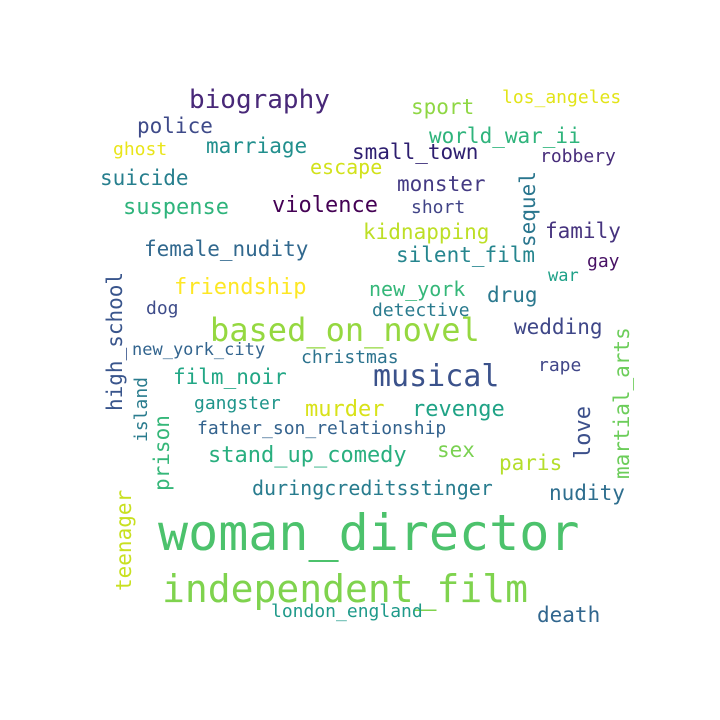 The height and width of the screenshot is (720, 720). Describe the element at coordinates (583, 432) in the screenshot. I see `cloud-word: love` at that location.